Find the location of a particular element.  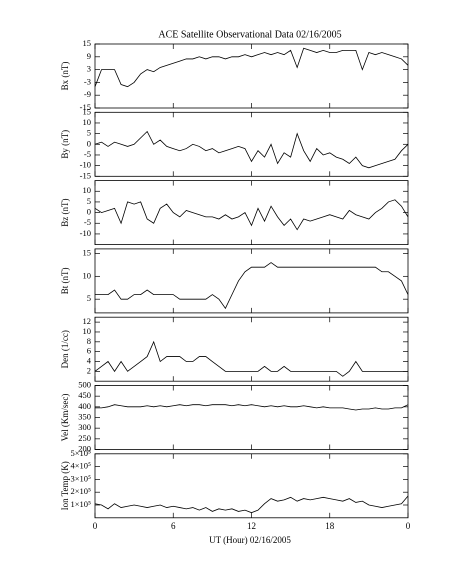

y-tick-label: 3×10⁵ is located at coordinates (80, 478).